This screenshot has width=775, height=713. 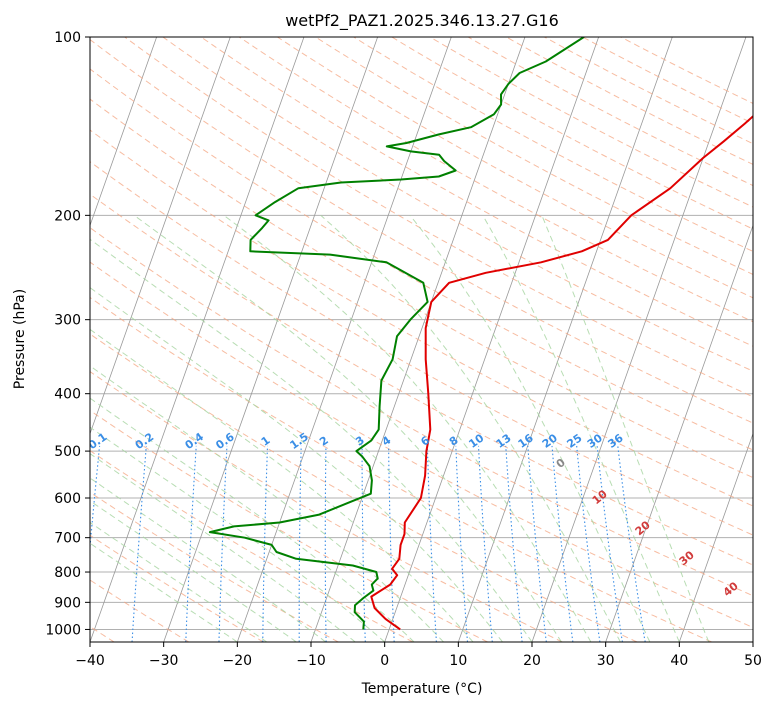 What do you see at coordinates (616, 441) in the screenshot?
I see `mixing-ratio-label: 36` at bounding box center [616, 441].